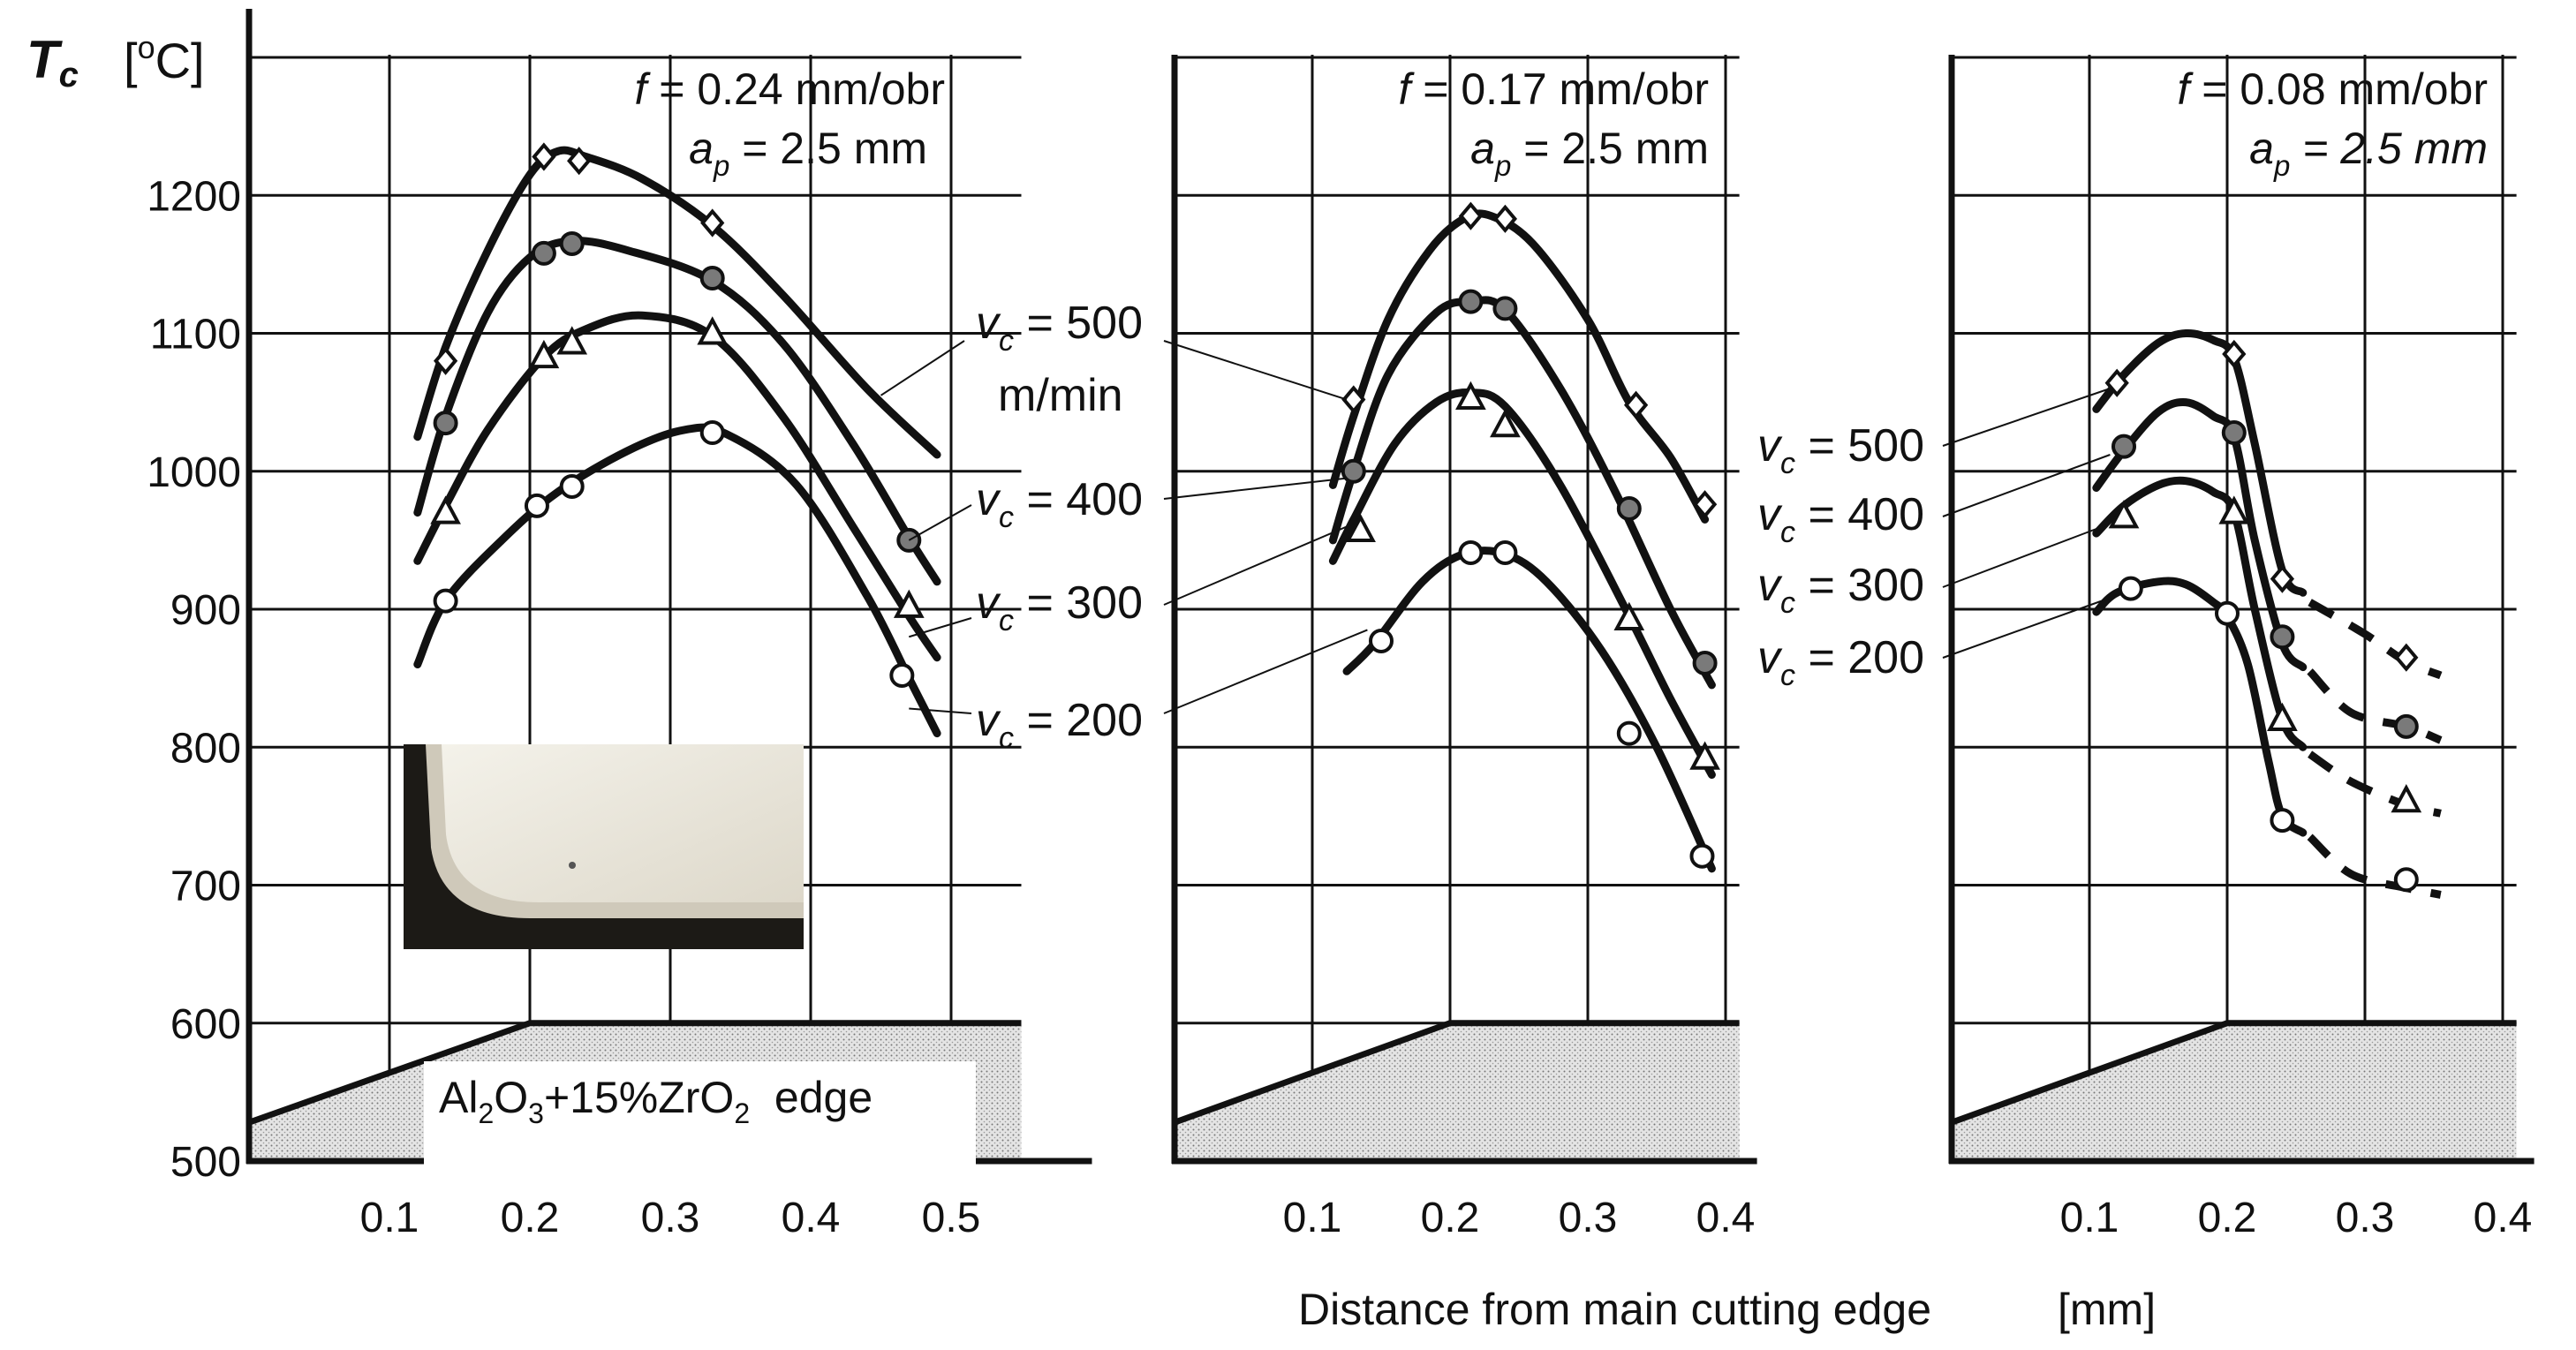  Describe the element at coordinates (1059, 504) in the screenshot. I see `vc-label-400-middle: vc = 400` at that location.